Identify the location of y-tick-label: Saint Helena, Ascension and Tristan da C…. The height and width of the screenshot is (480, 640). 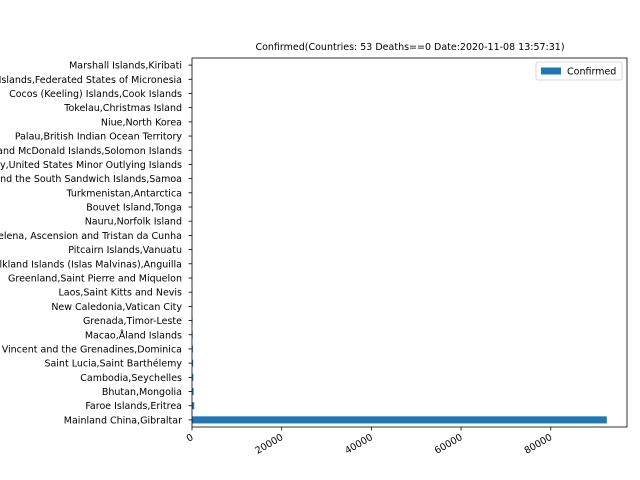
(91, 236).